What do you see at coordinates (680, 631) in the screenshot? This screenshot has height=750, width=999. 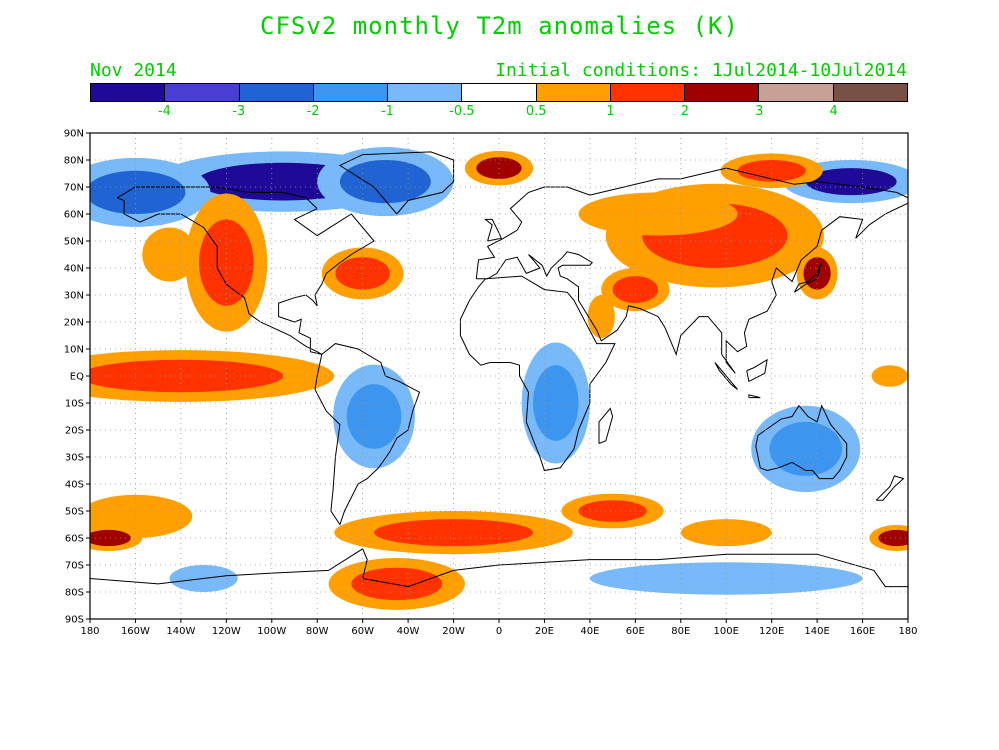 I see `lon-tick-label: 80E` at bounding box center [680, 631].